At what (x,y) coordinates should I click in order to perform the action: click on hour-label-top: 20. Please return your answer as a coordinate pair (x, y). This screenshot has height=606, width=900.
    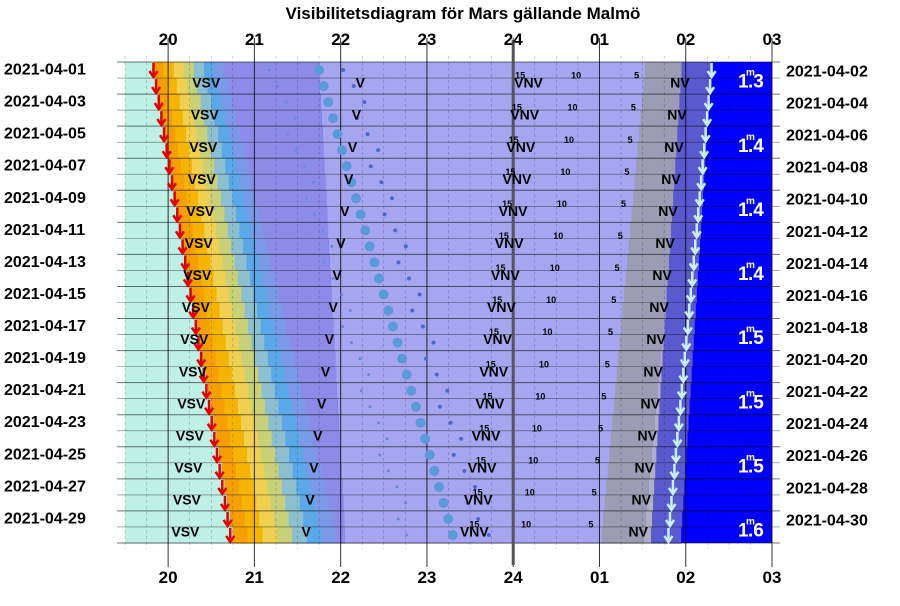
    Looking at the image, I should click on (168, 39).